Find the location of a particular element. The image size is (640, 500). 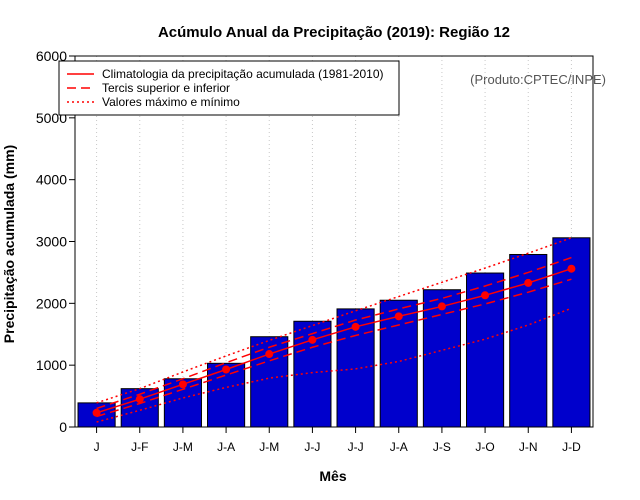

x-axis-title: Mês is located at coordinates (332, 476).